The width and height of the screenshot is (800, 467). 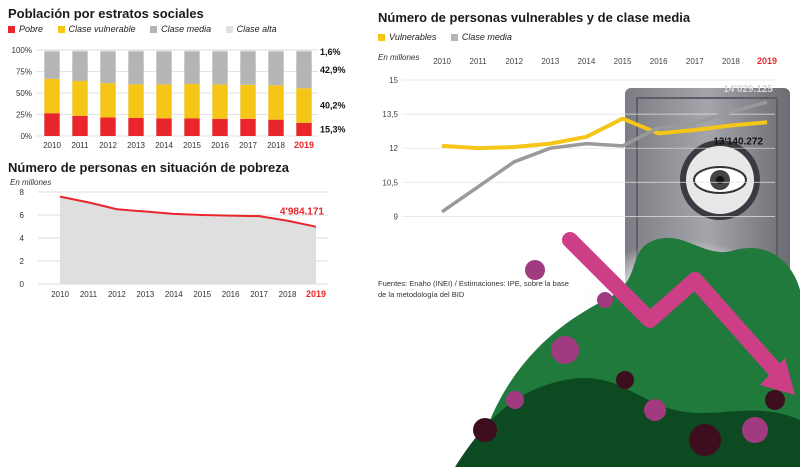 I want to click on legend-item-vulnerables: Vulnerables, so click(x=407, y=37).